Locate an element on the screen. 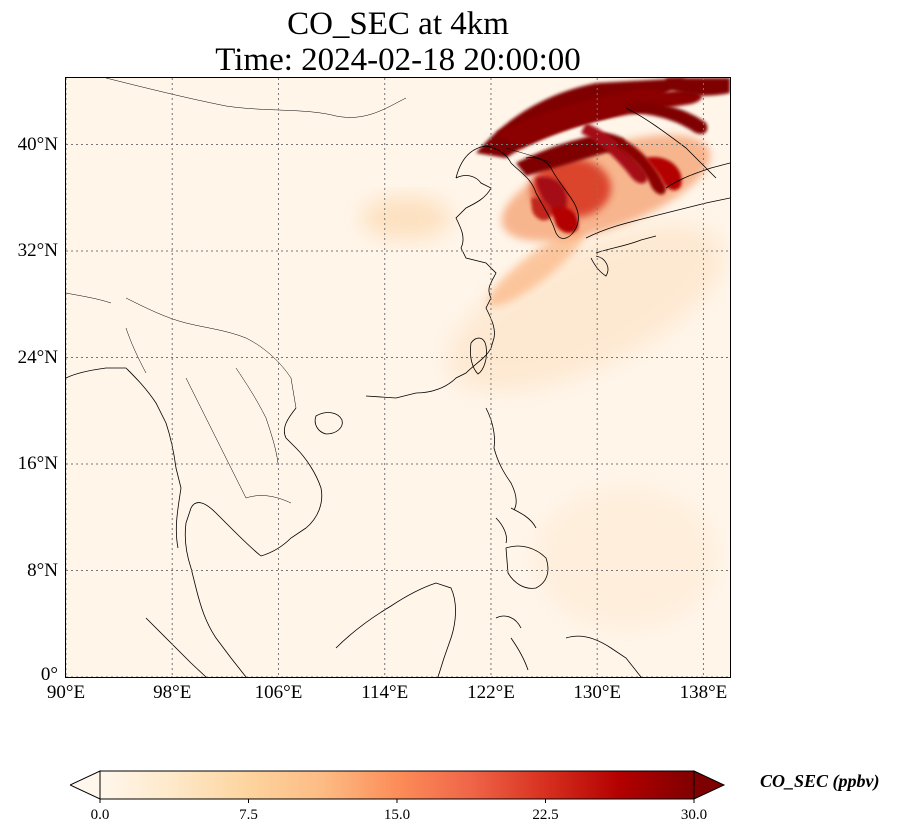 This screenshot has width=916, height=836. coast-borneo is located at coordinates (395, 629).